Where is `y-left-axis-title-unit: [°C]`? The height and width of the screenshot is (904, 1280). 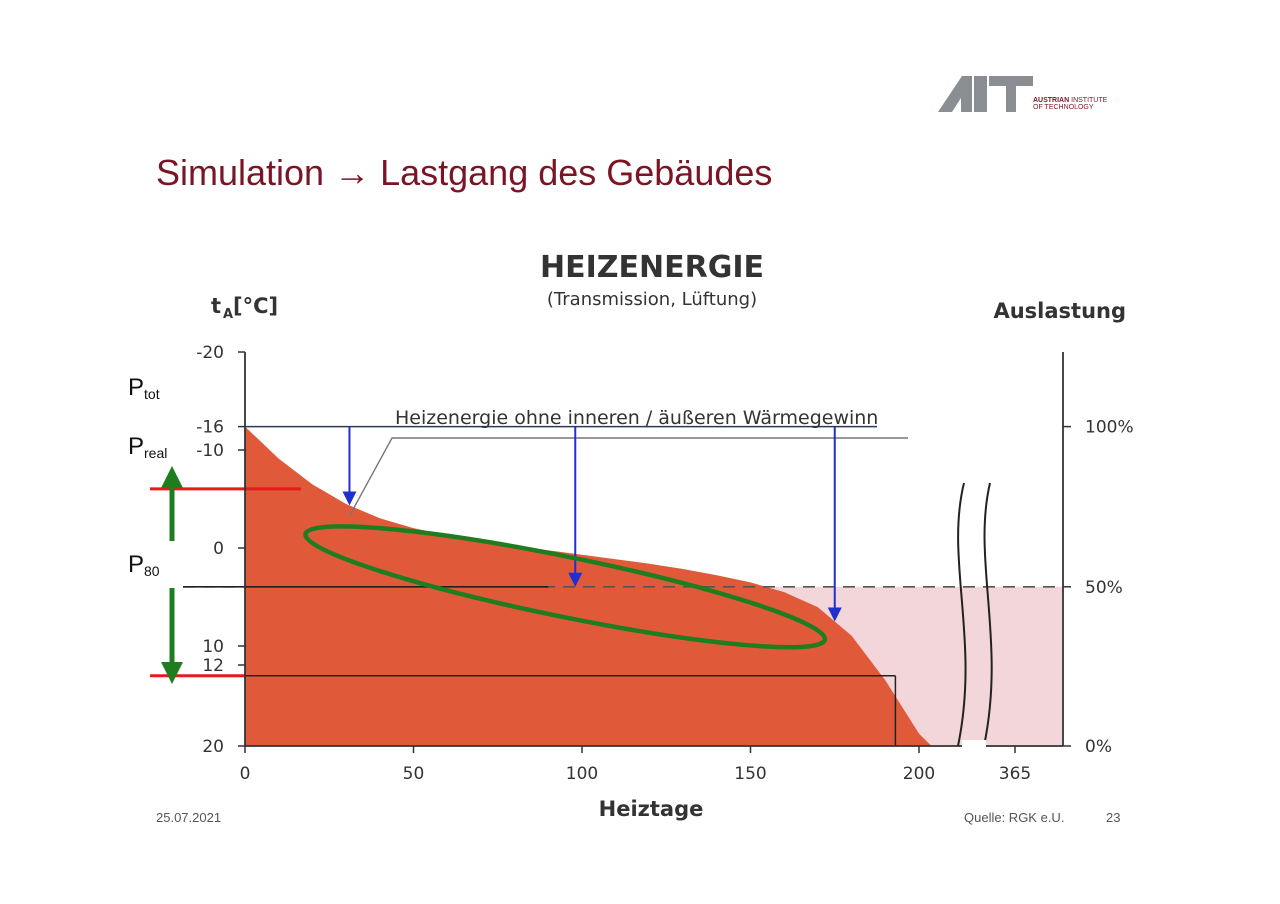
y-left-axis-title-unit: [°C] is located at coordinates (255, 306).